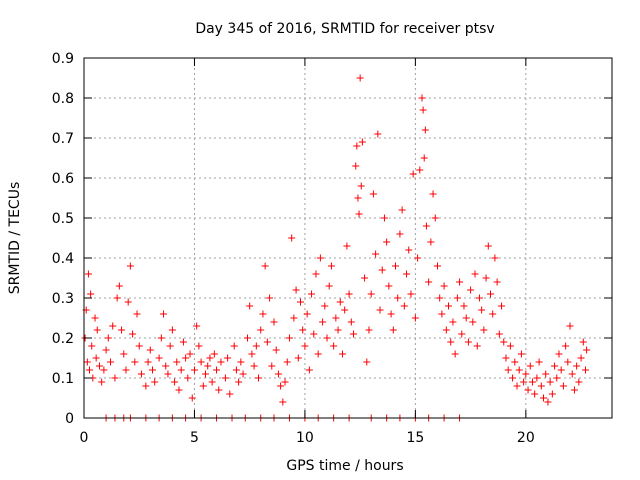 Image resolution: width=640 pixels, height=480 pixels. What do you see at coordinates (63, 99) in the screenshot?
I see `y-tick-label: 0.8` at bounding box center [63, 99].